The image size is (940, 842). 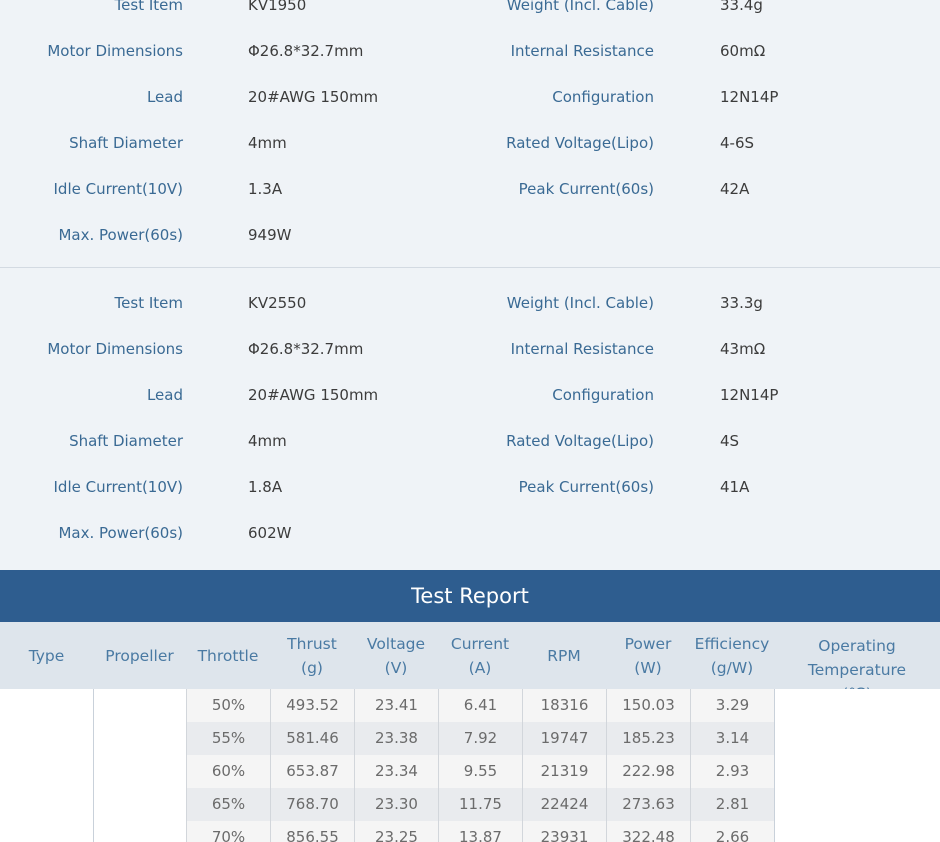 I want to click on spec-value: 1.3A, so click(x=265, y=189).